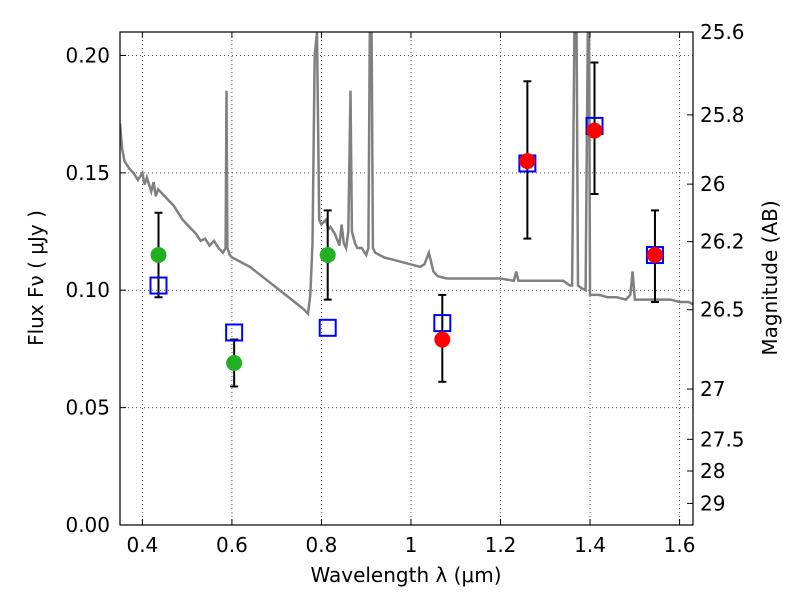  What do you see at coordinates (87, 173) in the screenshot?
I see `y-tick-label: 0.15` at bounding box center [87, 173].